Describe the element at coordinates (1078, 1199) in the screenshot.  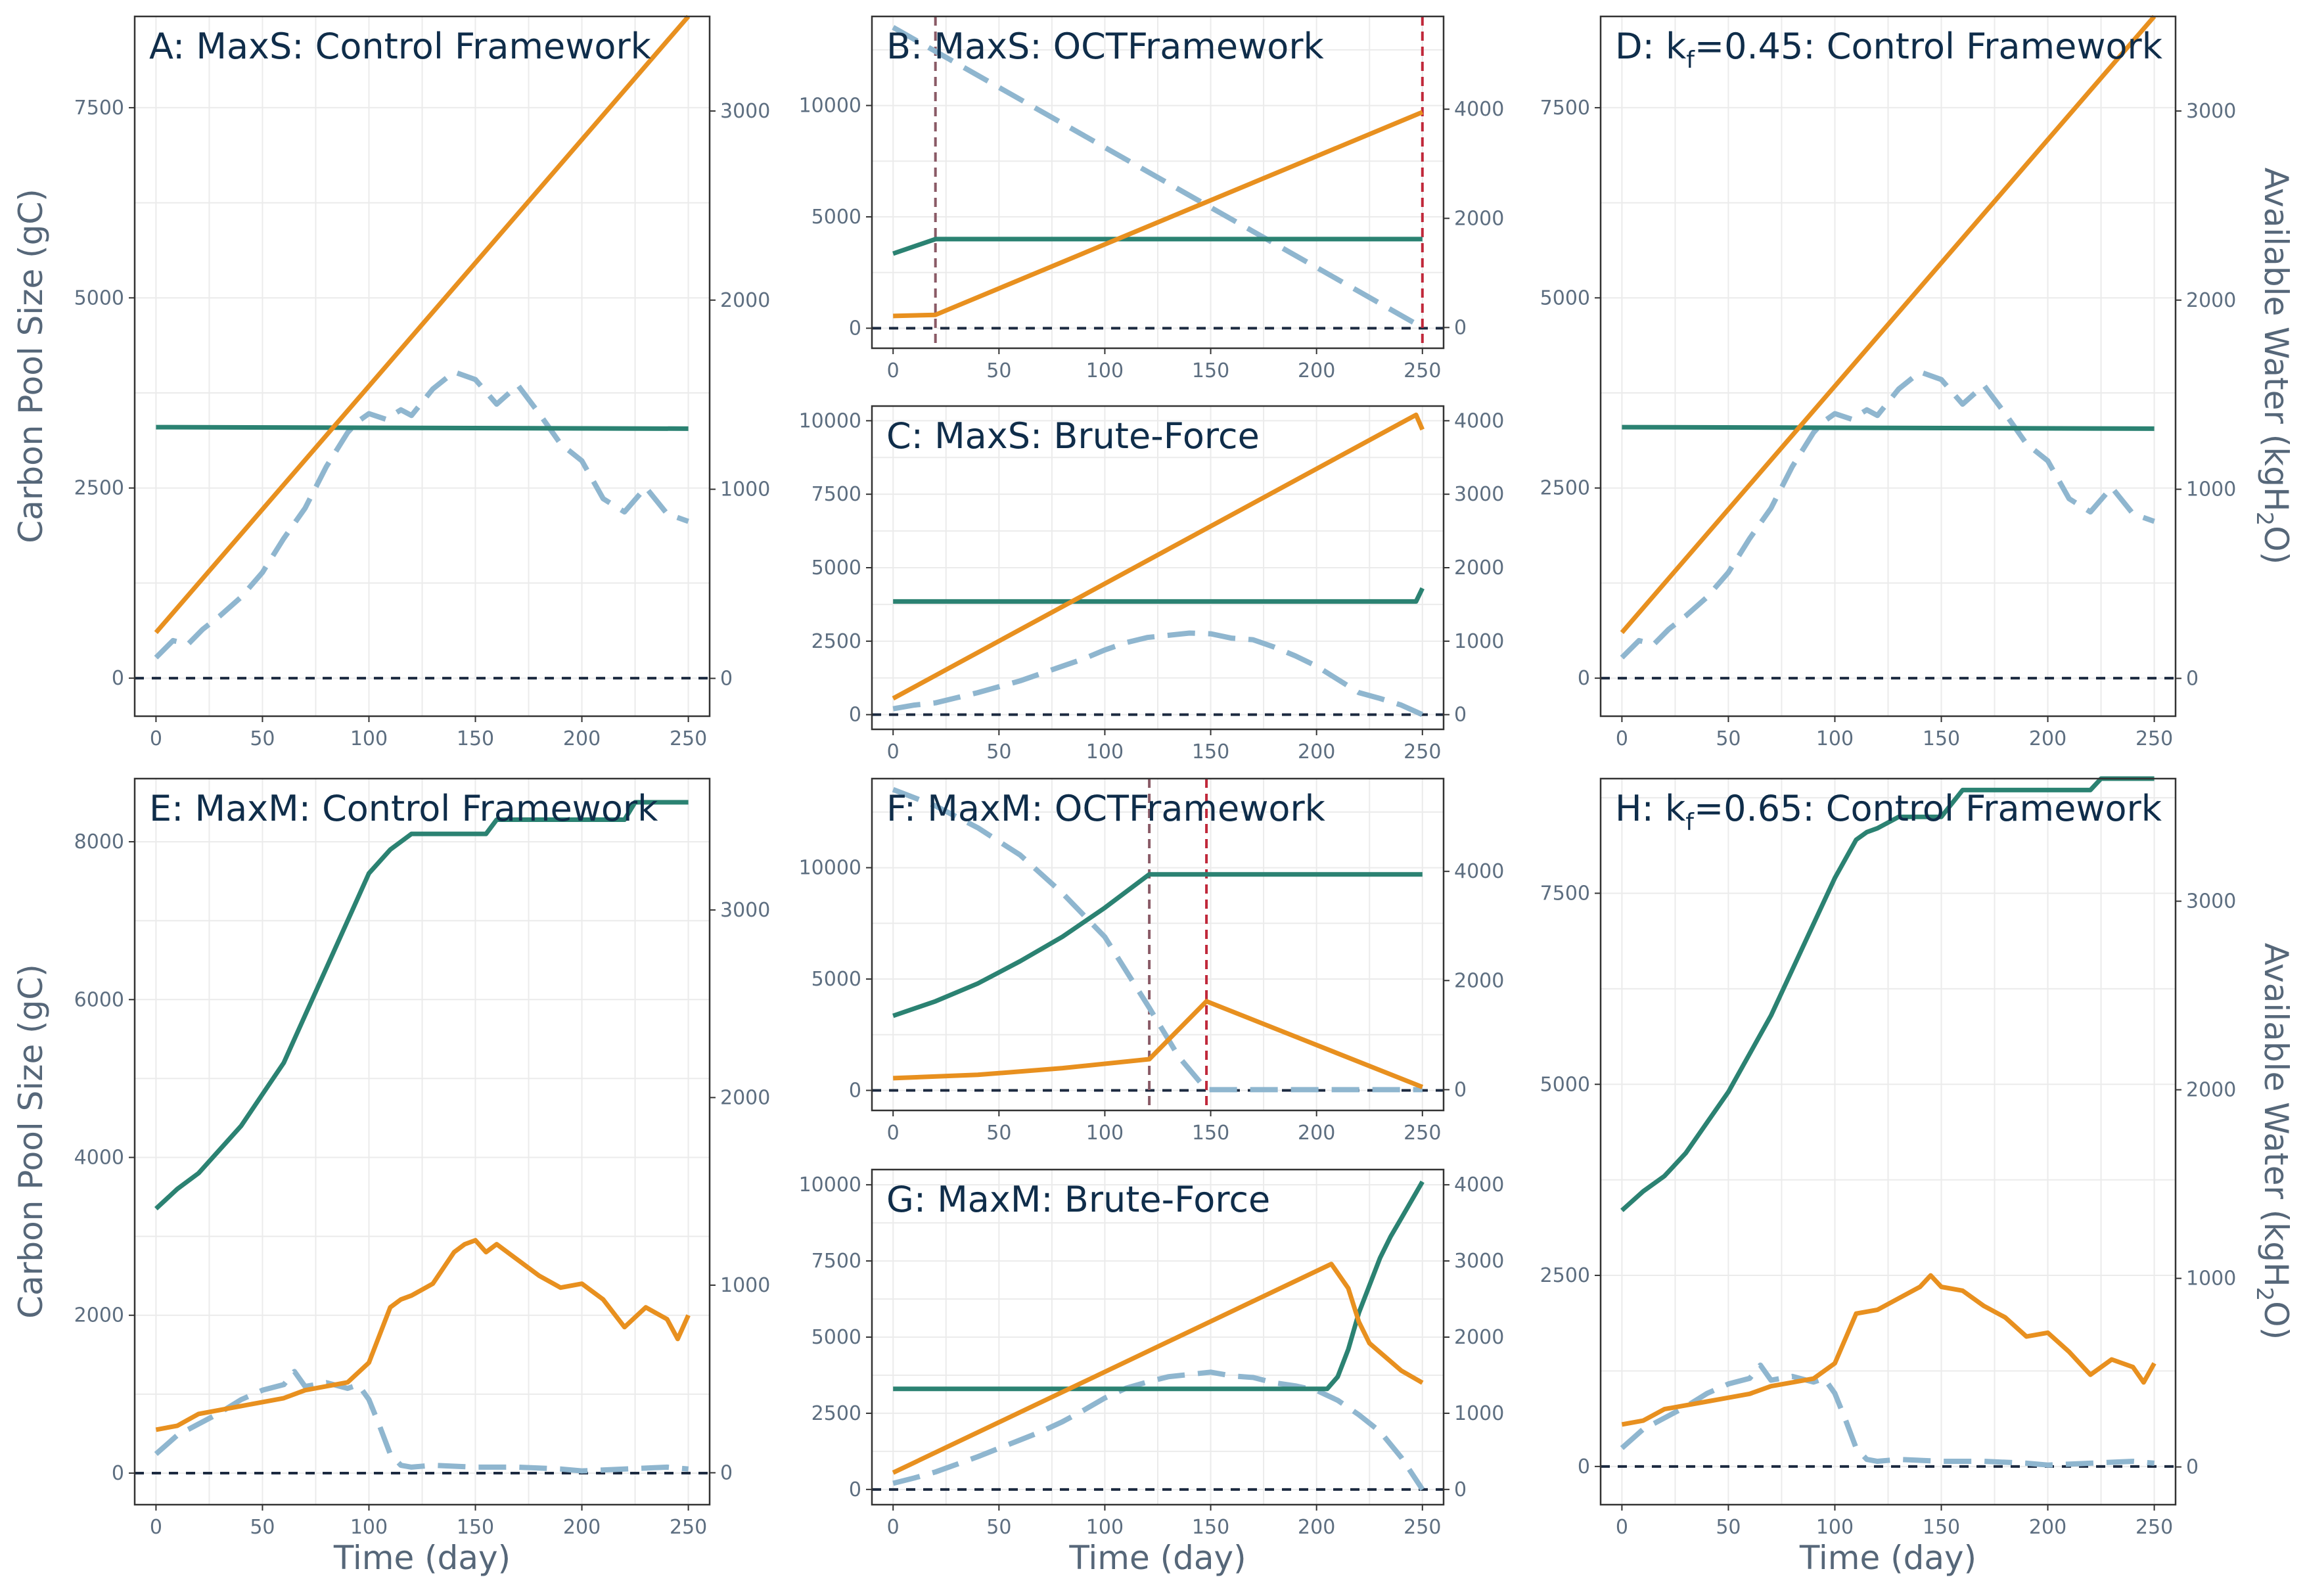
I see `panel-title: G: MaxM: Brute-Force` at that location.